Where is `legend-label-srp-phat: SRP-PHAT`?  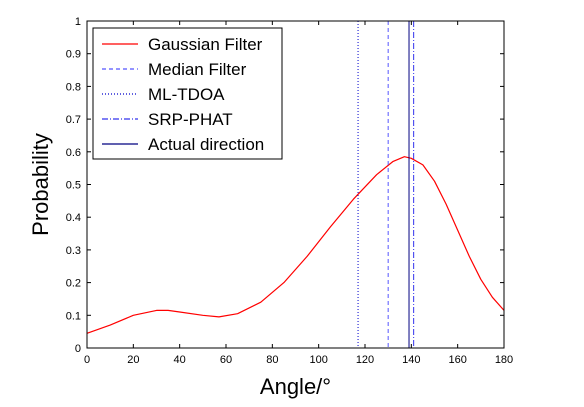 legend-label-srp-phat: SRP-PHAT is located at coordinates (190, 119).